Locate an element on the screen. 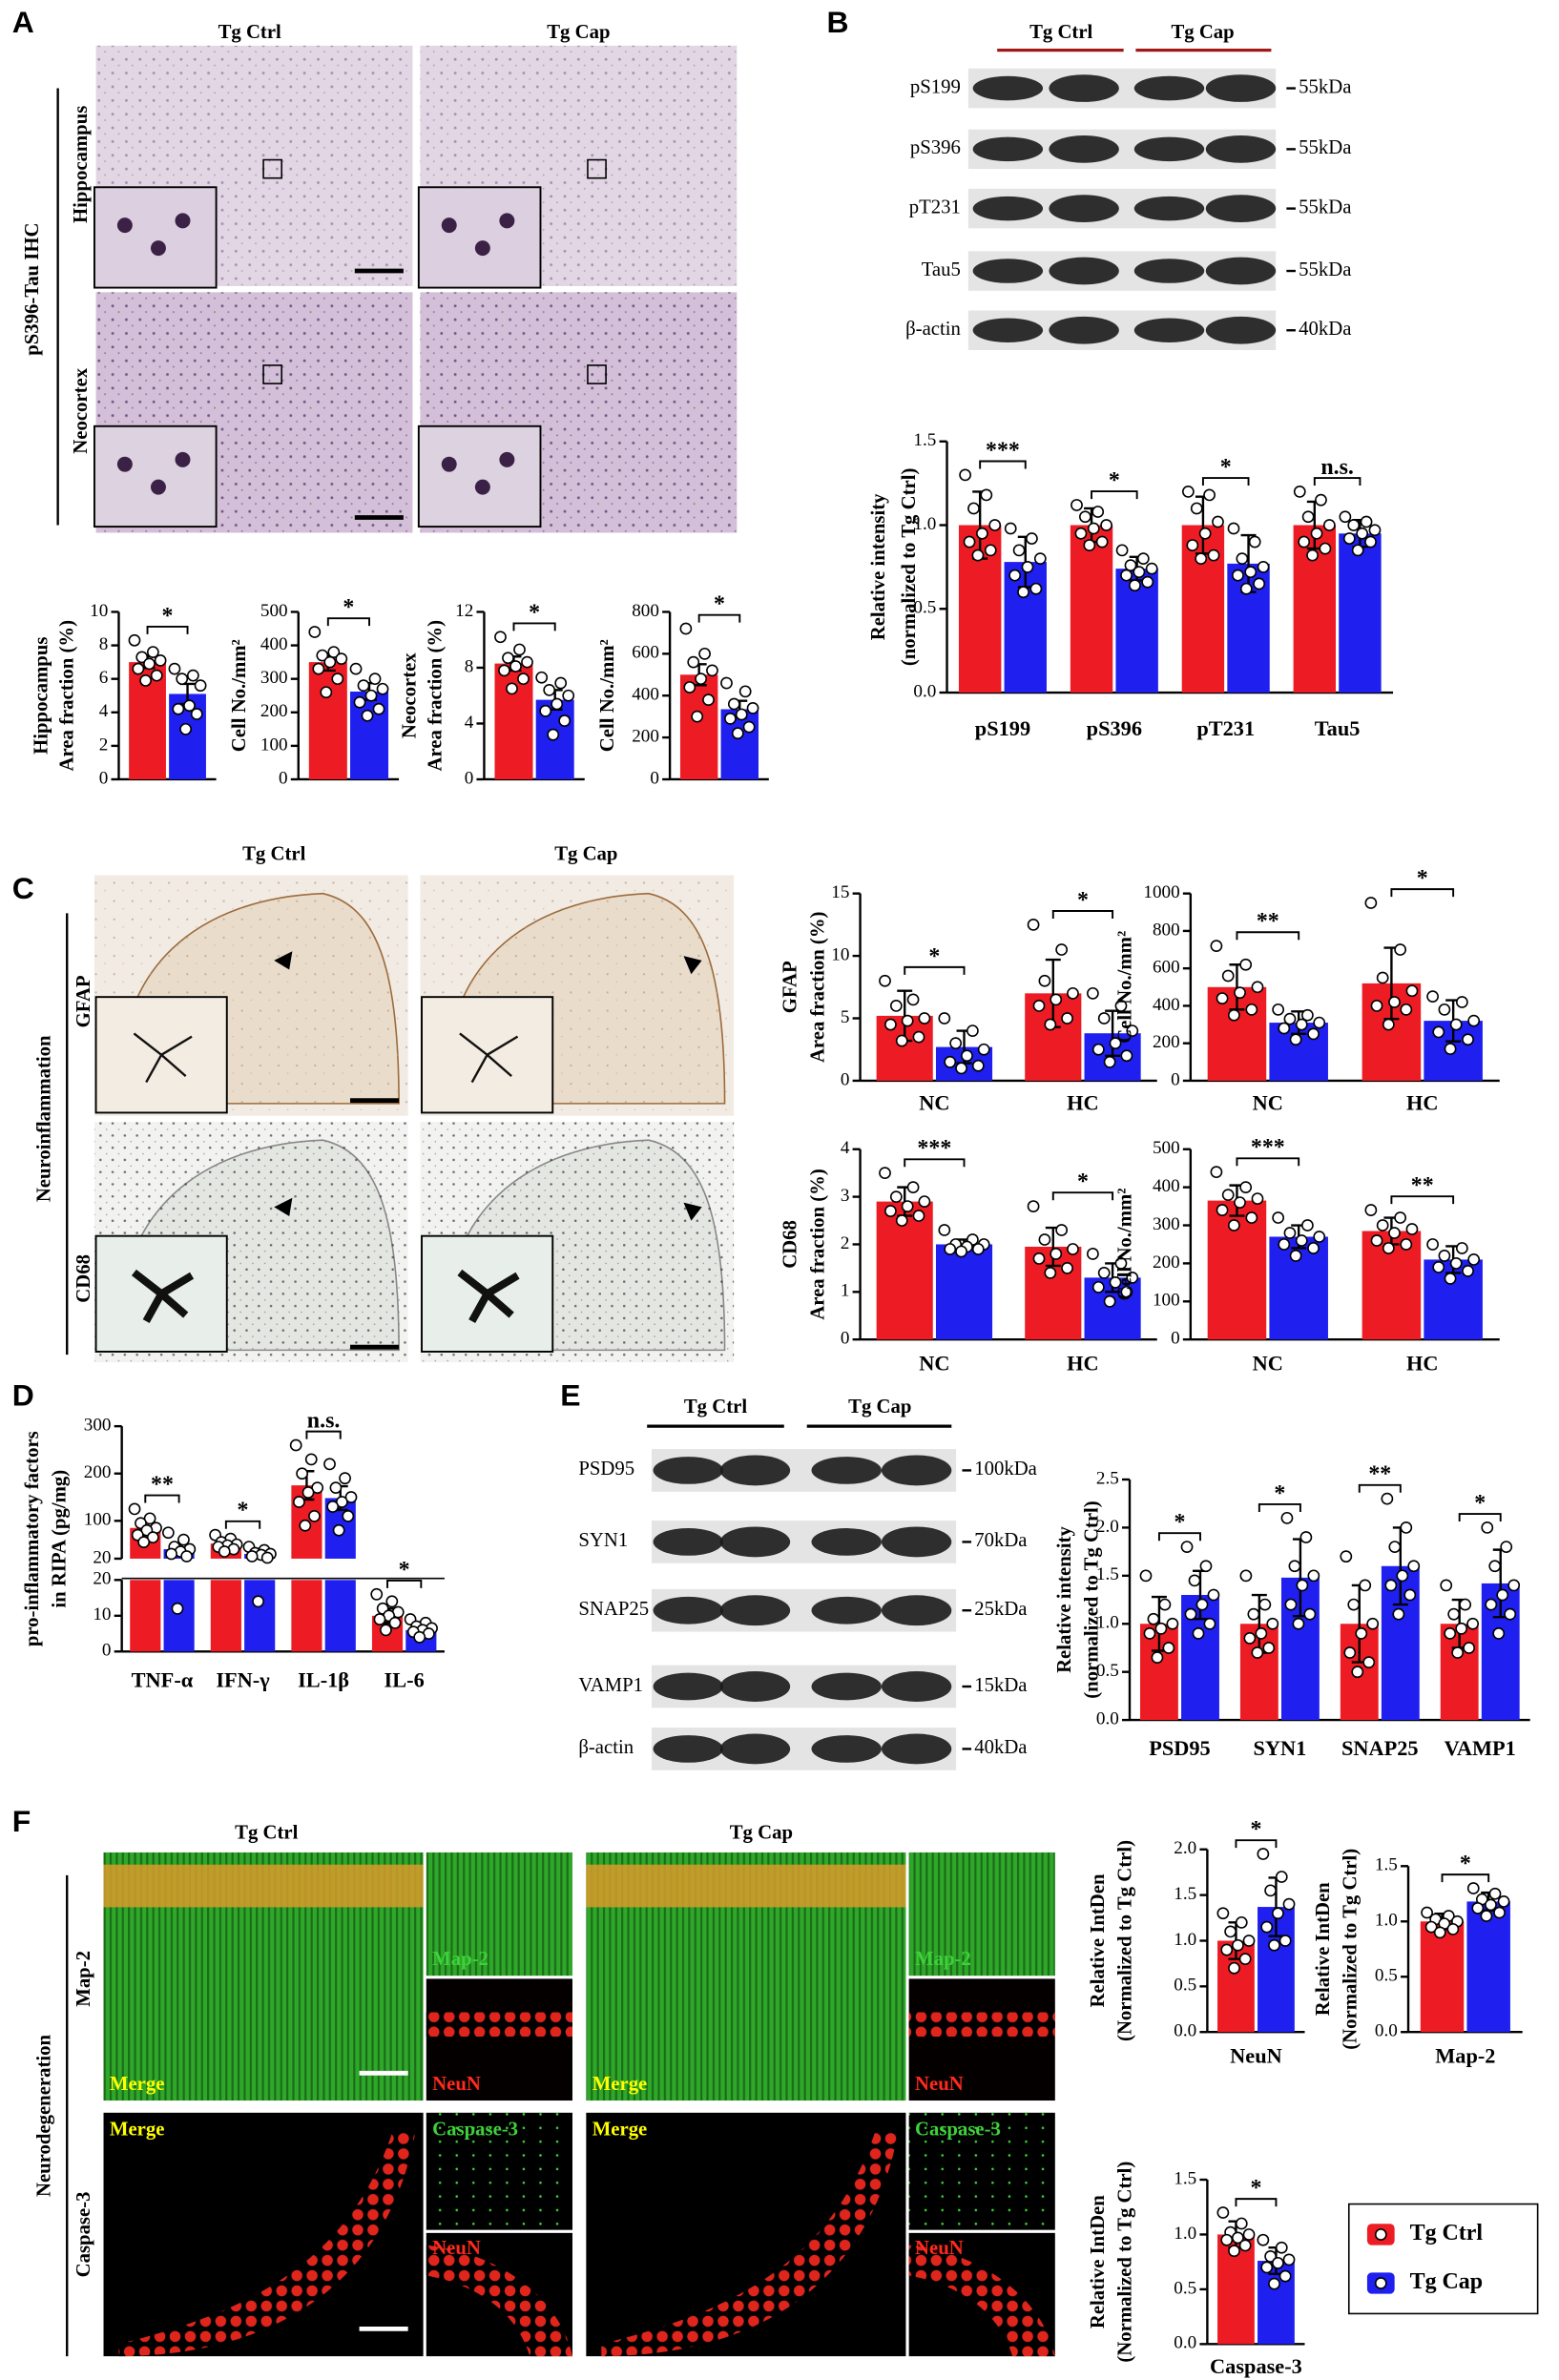 Image resolution: width=1559 pixels, height=2380 pixels. image-label: Map-2 is located at coordinates (460, 1959).